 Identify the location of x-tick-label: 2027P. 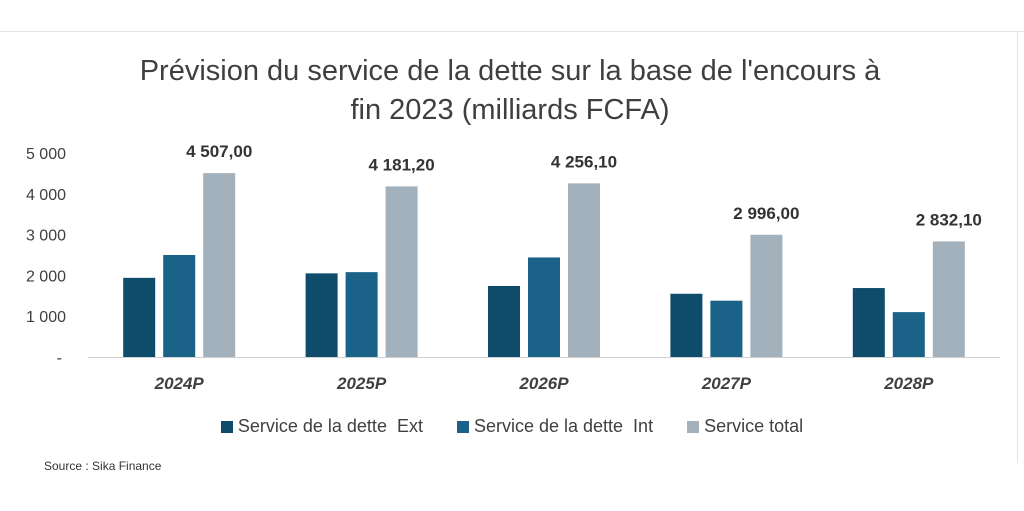
(726, 383).